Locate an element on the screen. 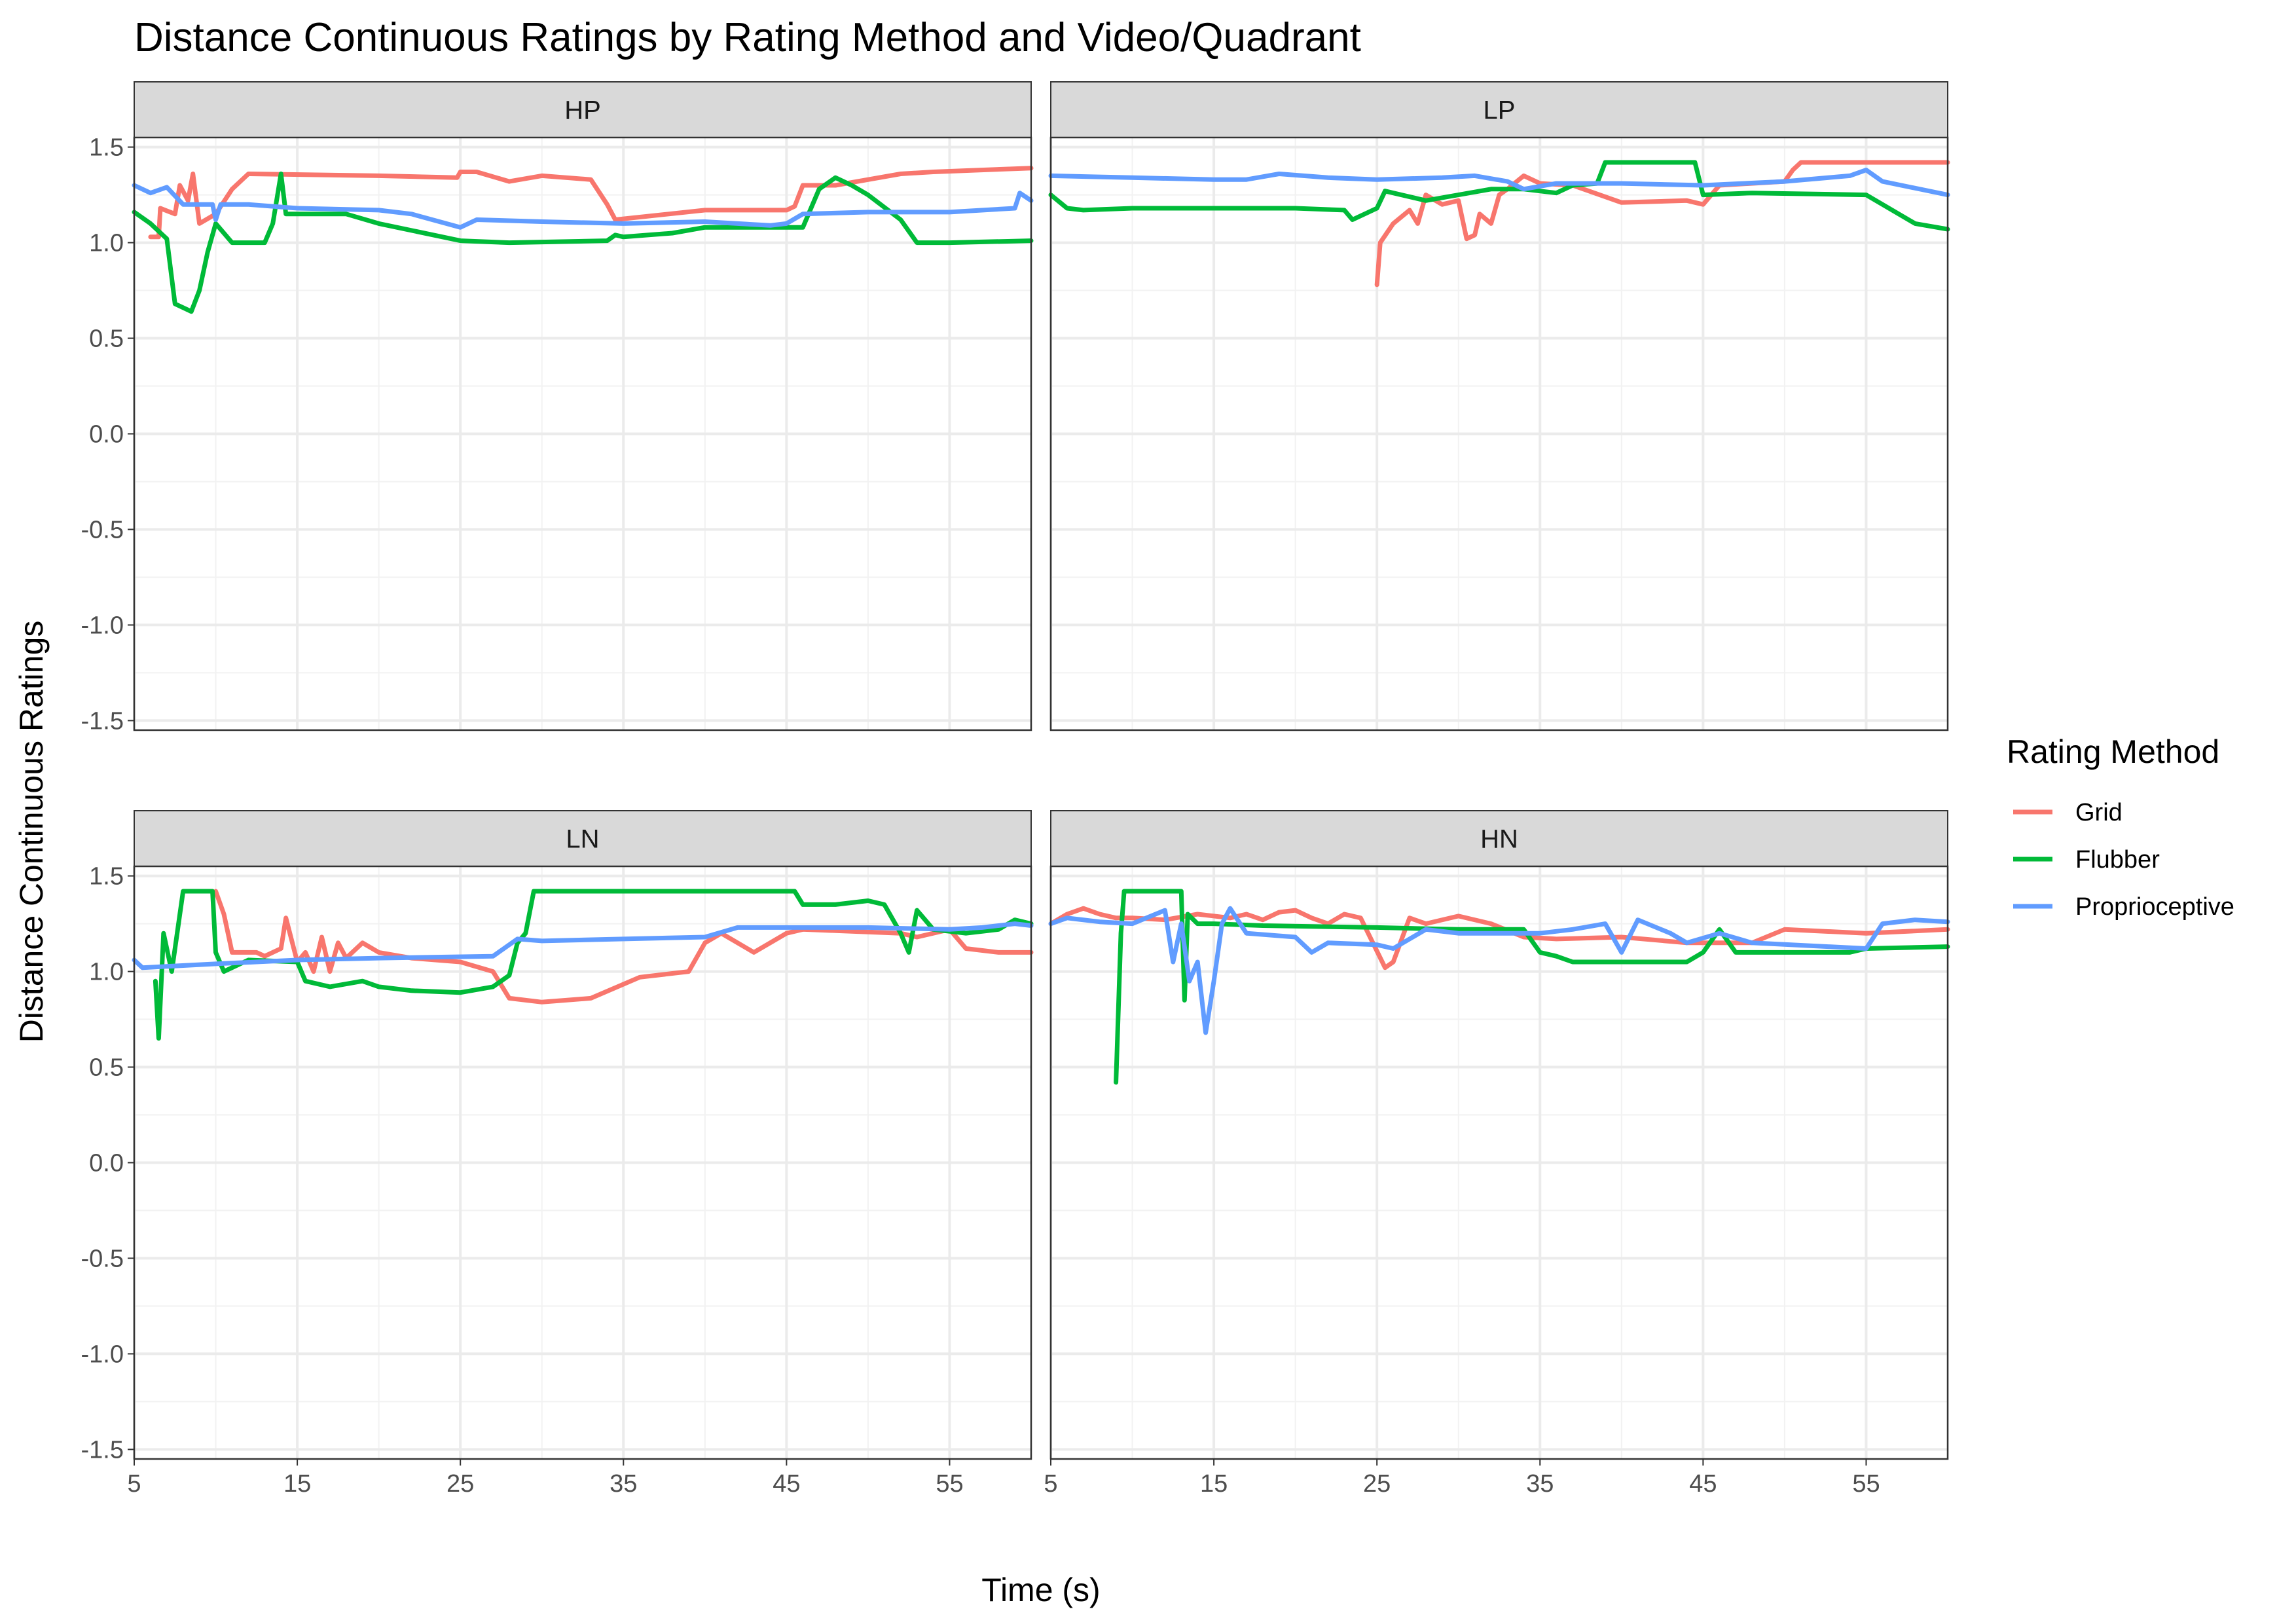 The image size is (2296, 1624). strip-label: LN is located at coordinates (582, 839).